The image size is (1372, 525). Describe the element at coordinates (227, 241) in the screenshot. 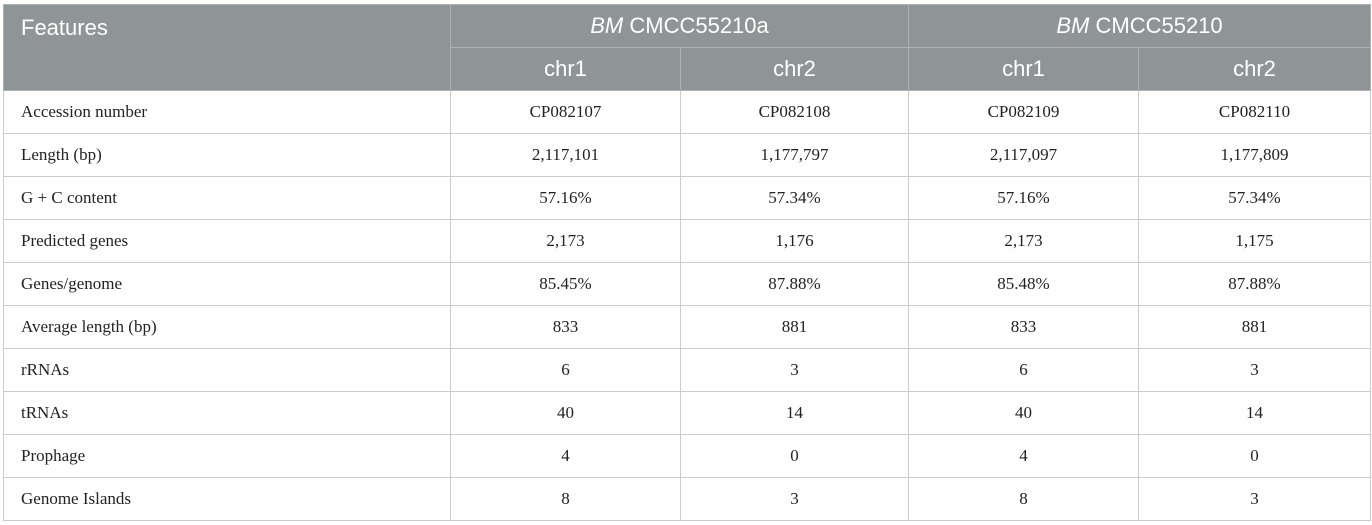

I see `row-label: Predicted genes` at that location.